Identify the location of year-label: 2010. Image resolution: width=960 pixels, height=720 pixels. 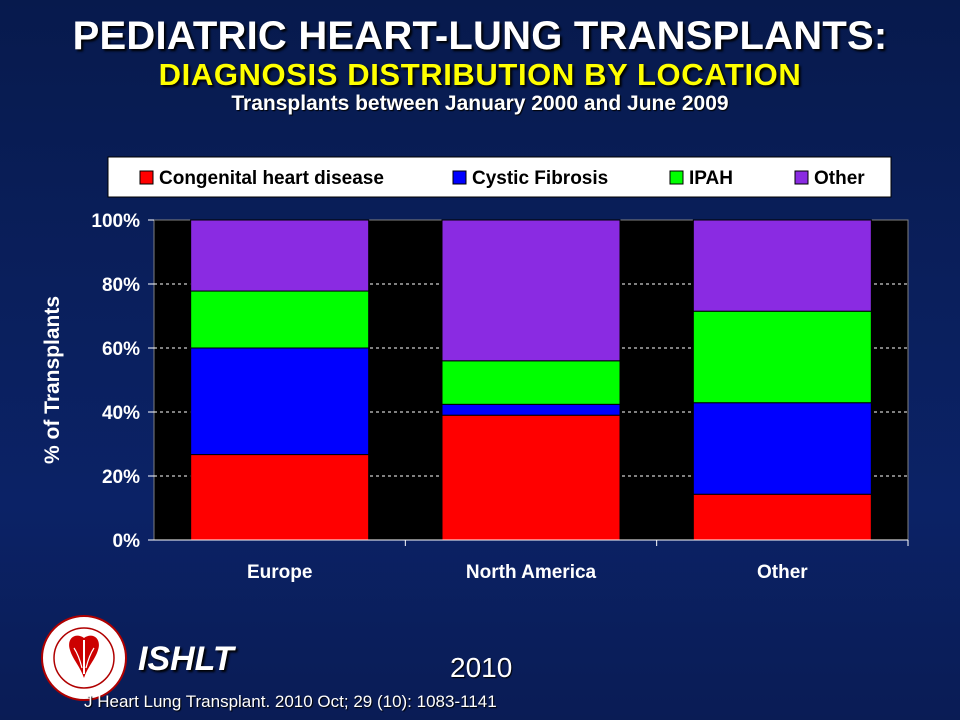
(481, 667).